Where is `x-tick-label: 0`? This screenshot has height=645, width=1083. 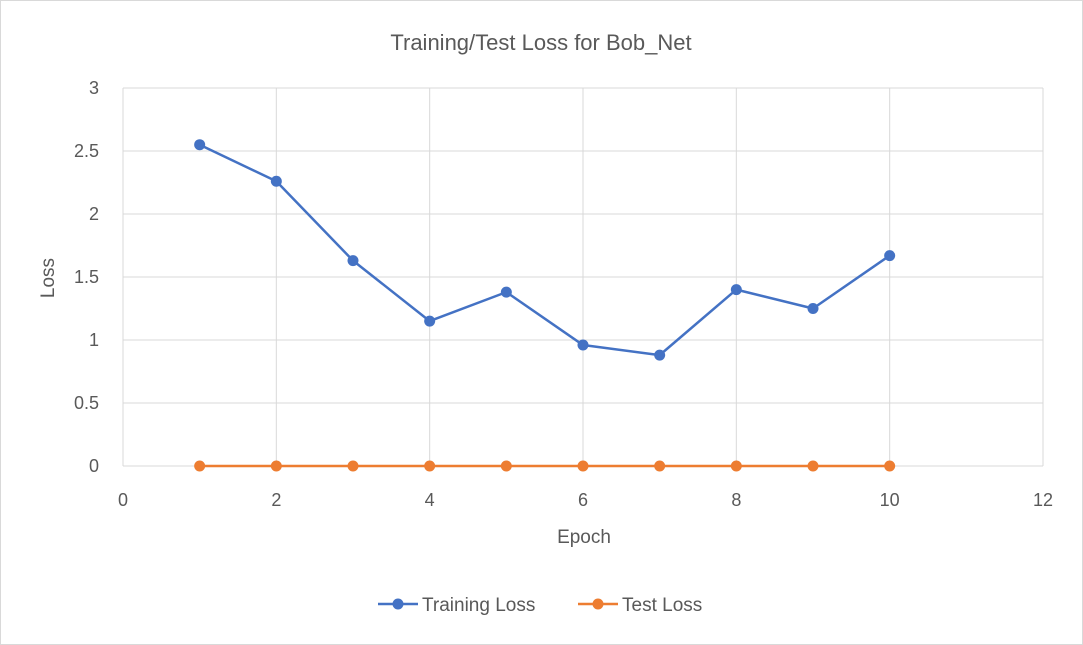 x-tick-label: 0 is located at coordinates (123, 500).